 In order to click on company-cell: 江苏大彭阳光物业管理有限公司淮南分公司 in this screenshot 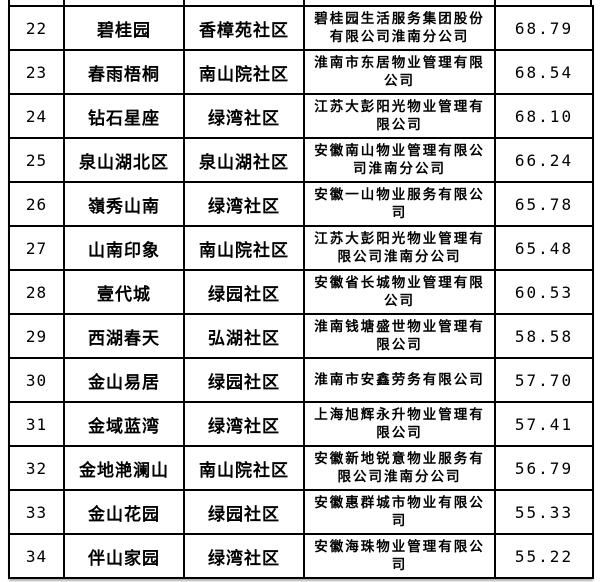, I will do `click(399, 248)`.